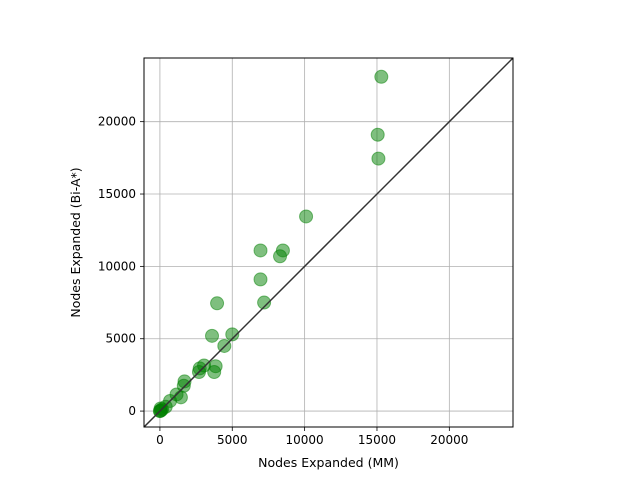 The image size is (640, 484). What do you see at coordinates (305, 440) in the screenshot?
I see `x-tick-label: 10000` at bounding box center [305, 440].